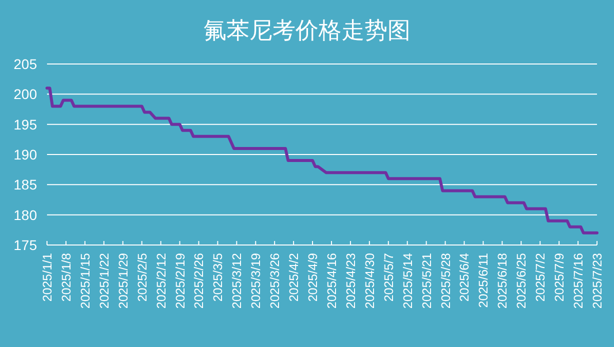 The image size is (614, 347). Describe the element at coordinates (123, 280) in the screenshot. I see `x-tick-label: 2025/1/29` at that location.